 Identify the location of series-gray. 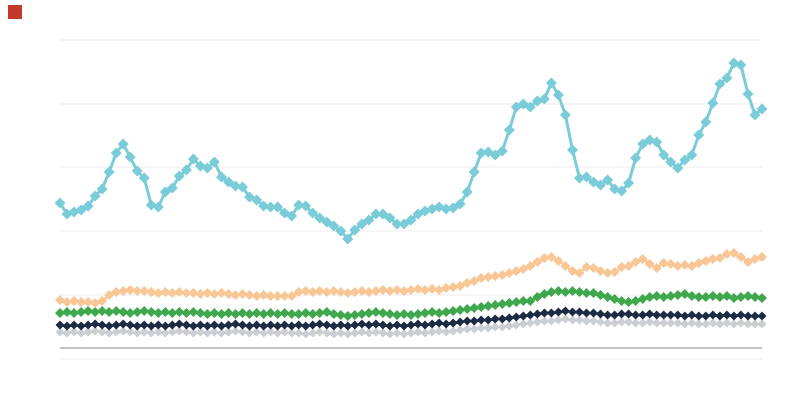
(411, 326).